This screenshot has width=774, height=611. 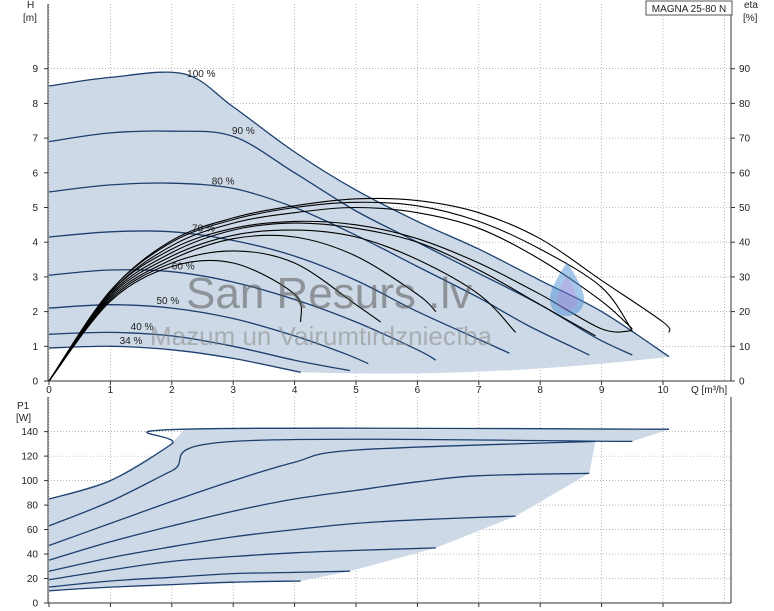 What do you see at coordinates (30, 18) in the screenshot?
I see `head-y-axis-unit: [m]` at bounding box center [30, 18].